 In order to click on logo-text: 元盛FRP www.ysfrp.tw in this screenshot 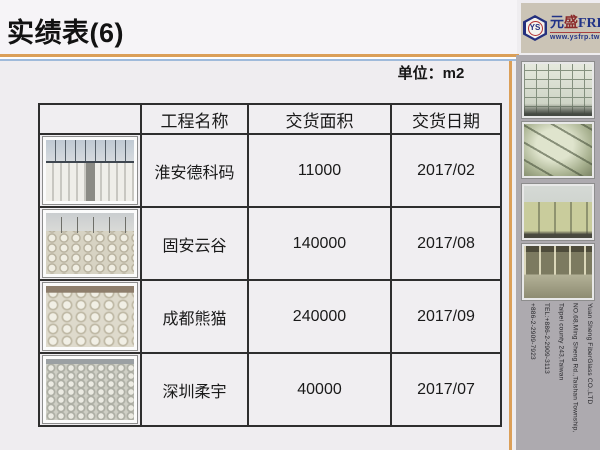, I will do `click(575, 28)`.